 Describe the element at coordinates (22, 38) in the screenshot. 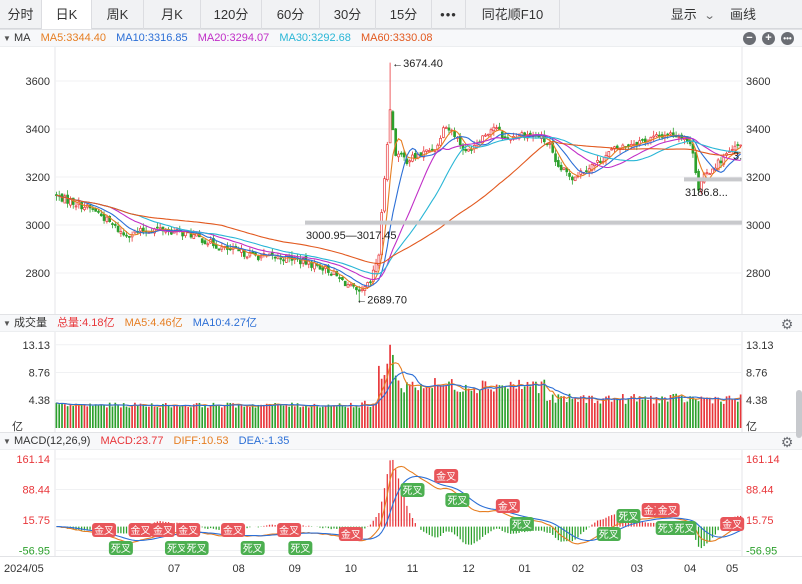

I see `ma-indicator-name: MA` at that location.